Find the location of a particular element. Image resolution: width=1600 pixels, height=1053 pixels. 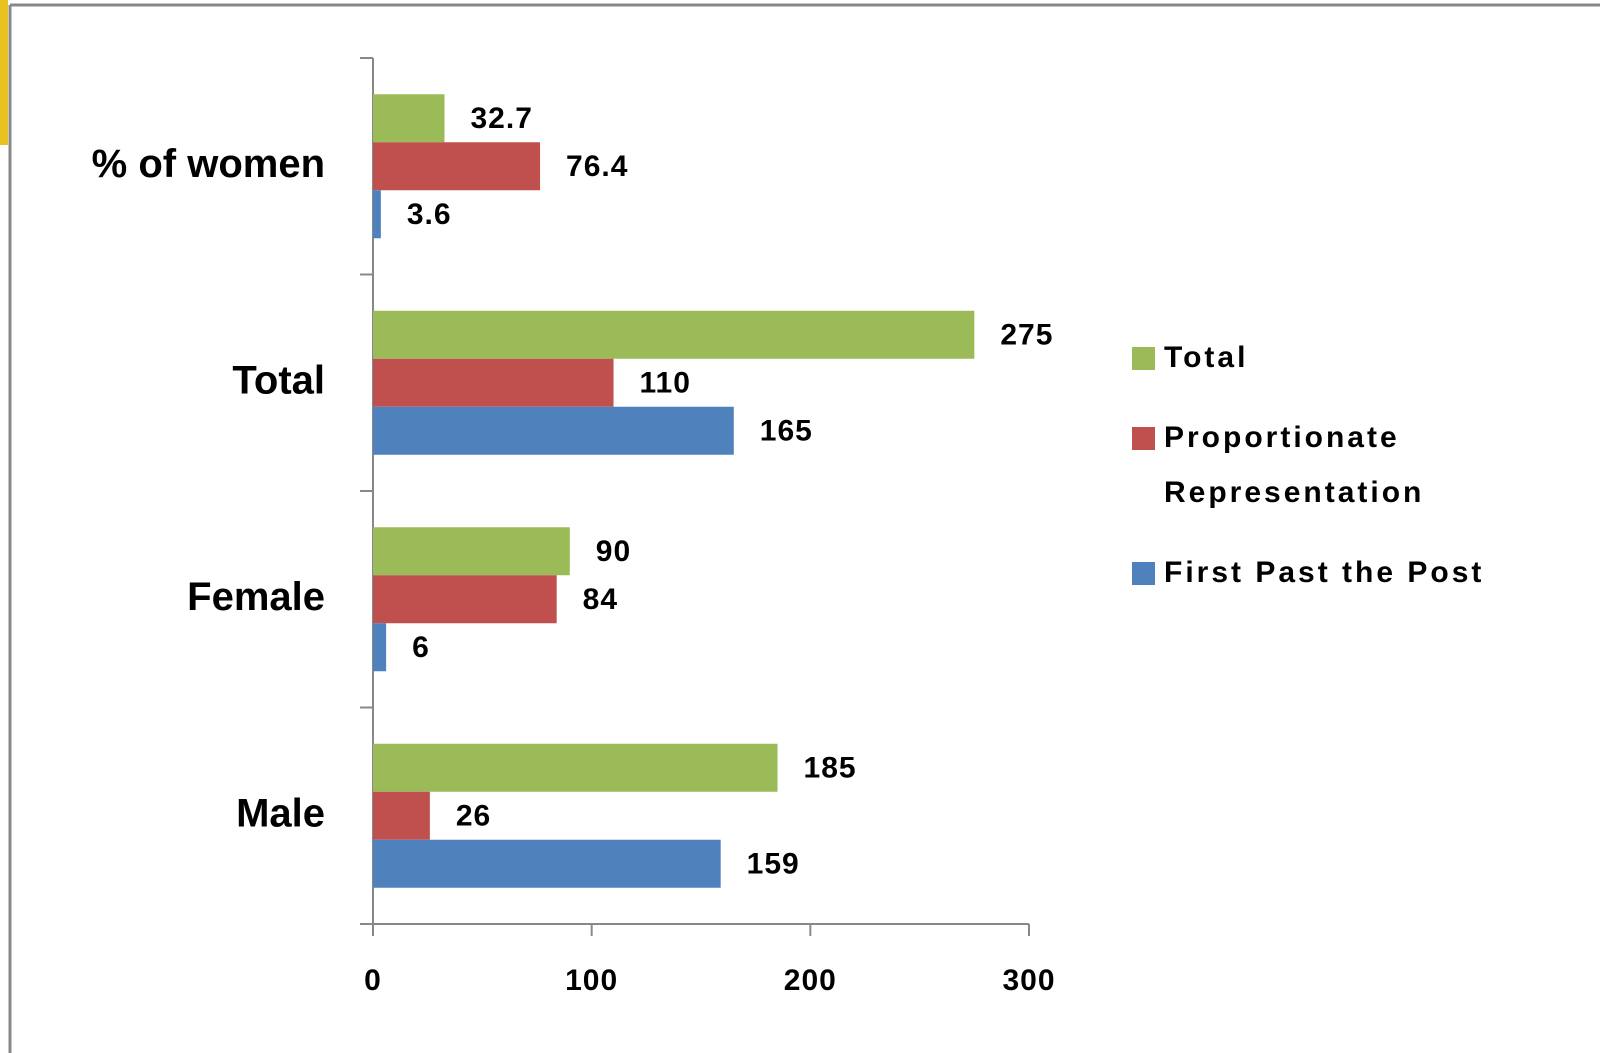

legend-label: Proportionate Representation is located at coordinates (1294, 465).